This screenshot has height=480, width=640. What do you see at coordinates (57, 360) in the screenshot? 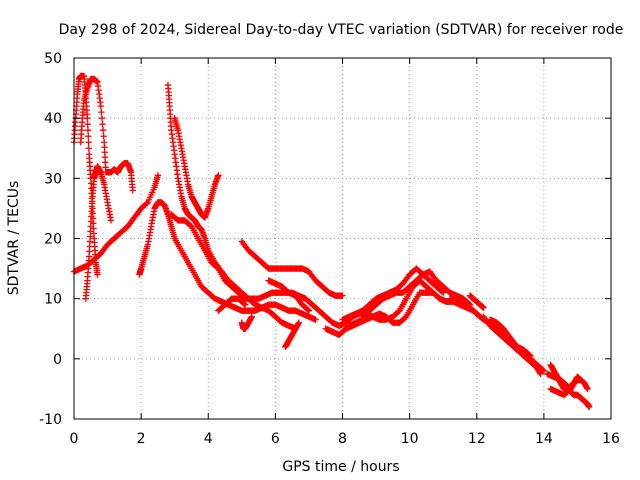
I see `y-tick-label: 0` at bounding box center [57, 360].